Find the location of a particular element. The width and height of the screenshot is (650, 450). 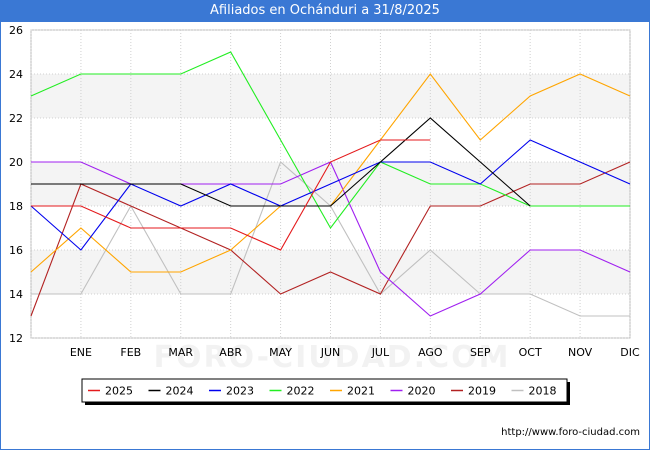

legend-box is located at coordinates (324, 390).